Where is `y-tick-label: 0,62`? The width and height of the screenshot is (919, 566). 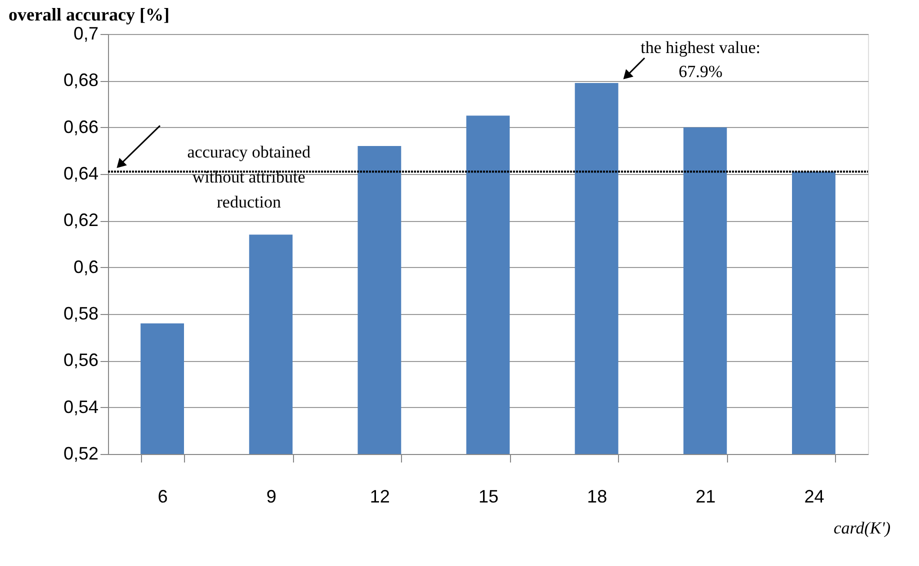 y-tick-label: 0,62 is located at coordinates (80, 220).